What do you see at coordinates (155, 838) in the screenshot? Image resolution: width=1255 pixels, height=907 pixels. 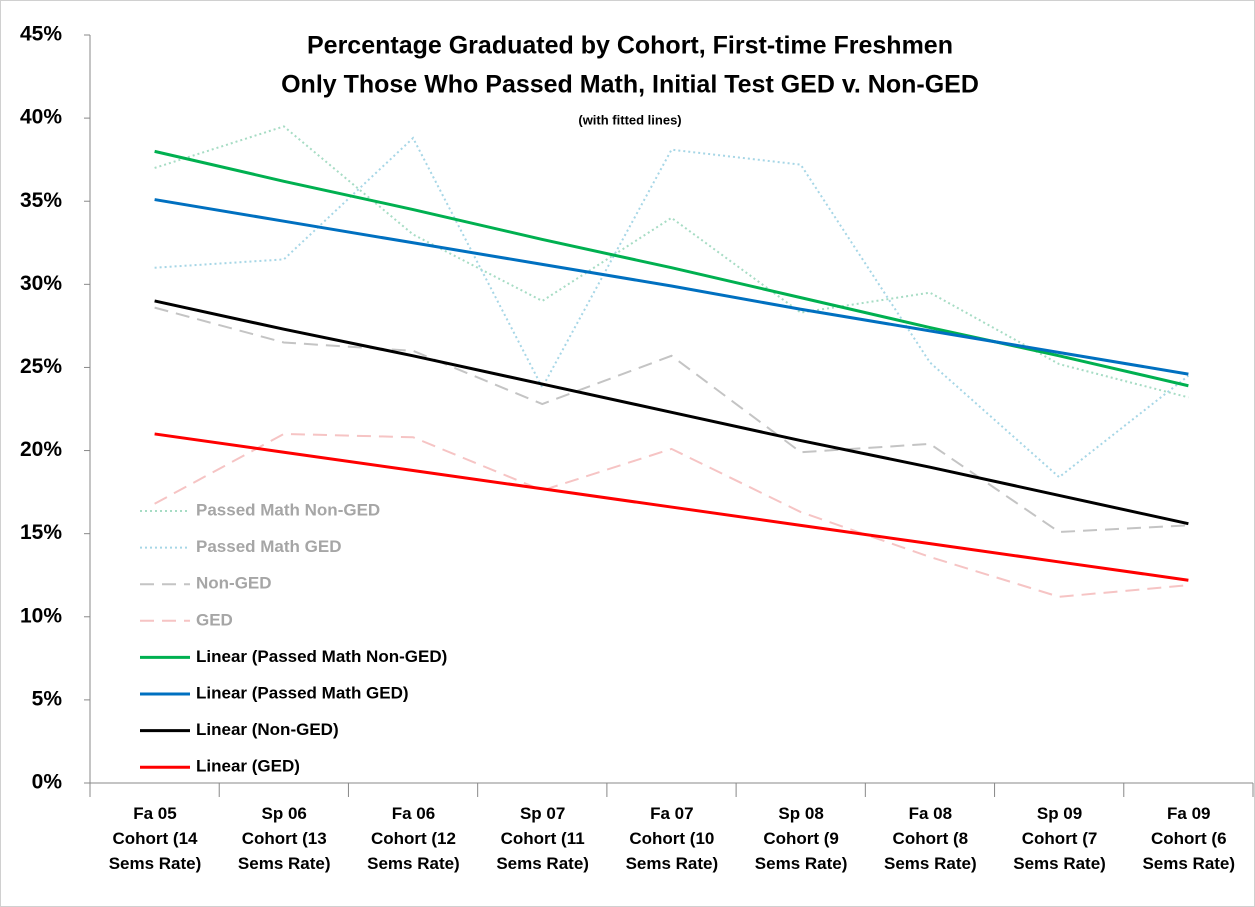 I see `x-tick-label: Fa 05 Cohort (14 Sems Rate)` at bounding box center [155, 838].